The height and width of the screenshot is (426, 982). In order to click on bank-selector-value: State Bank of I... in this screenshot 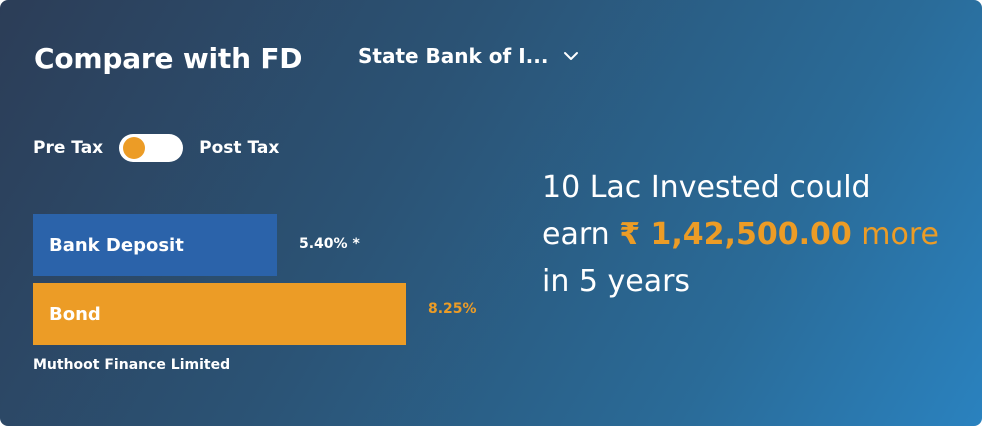, I will do `click(453, 56)`.